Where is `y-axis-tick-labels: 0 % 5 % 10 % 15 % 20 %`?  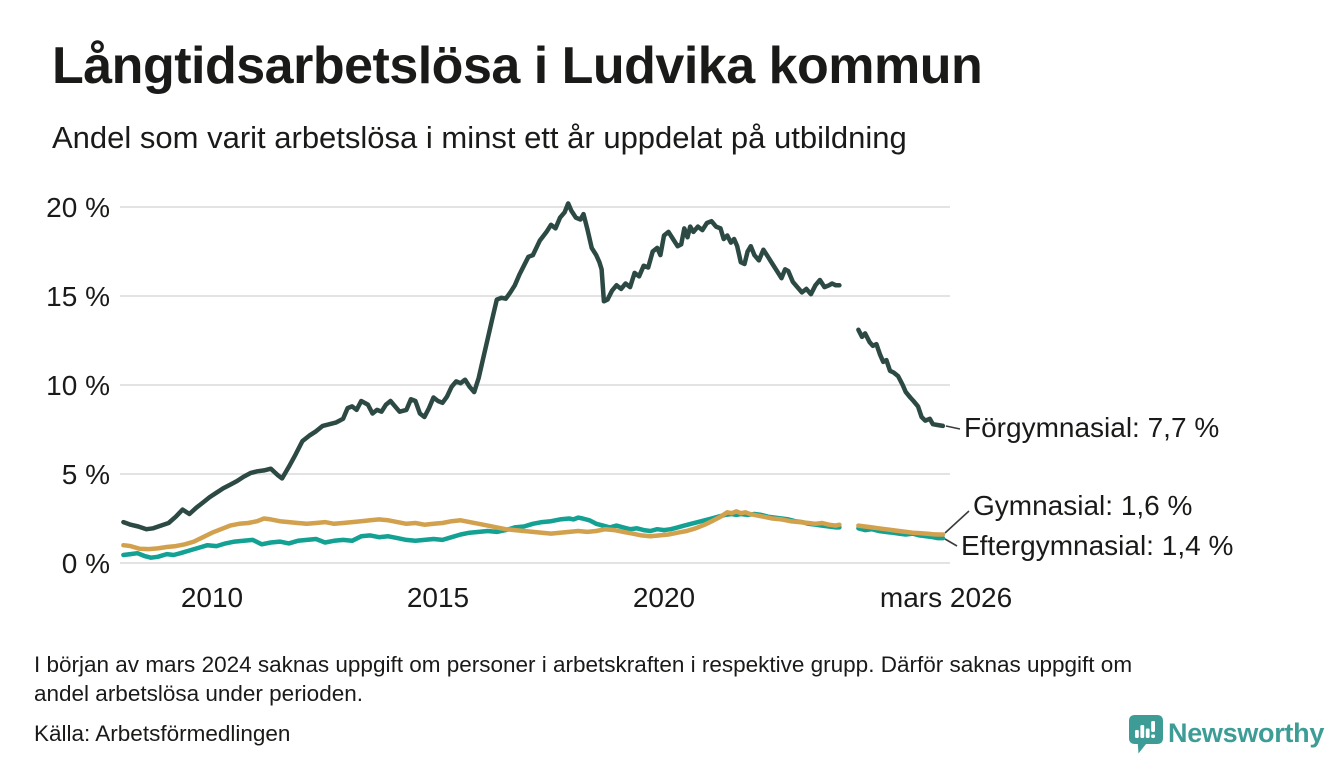
y-axis-tick-labels: 0 % 5 % 10 % 15 % 20 % is located at coordinates (78, 385).